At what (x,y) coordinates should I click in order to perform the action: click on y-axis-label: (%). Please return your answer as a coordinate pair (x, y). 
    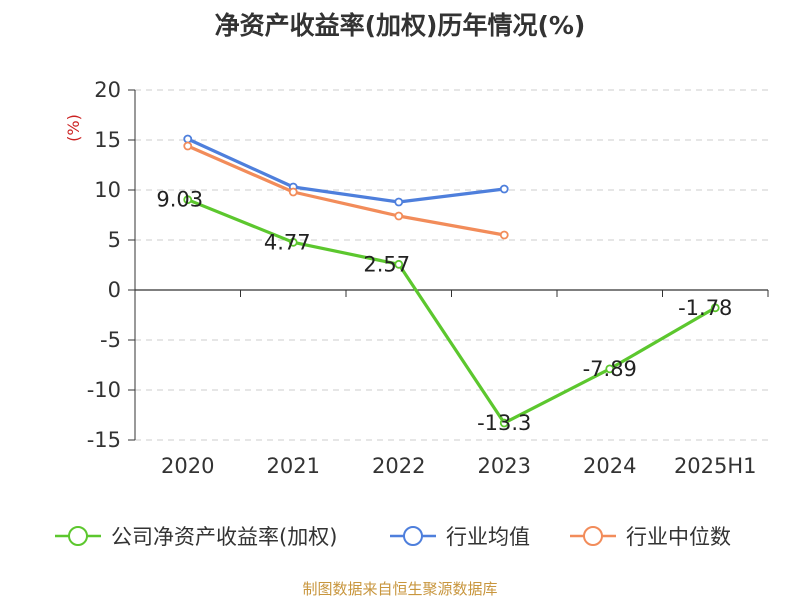
    Looking at the image, I should click on (73, 128).